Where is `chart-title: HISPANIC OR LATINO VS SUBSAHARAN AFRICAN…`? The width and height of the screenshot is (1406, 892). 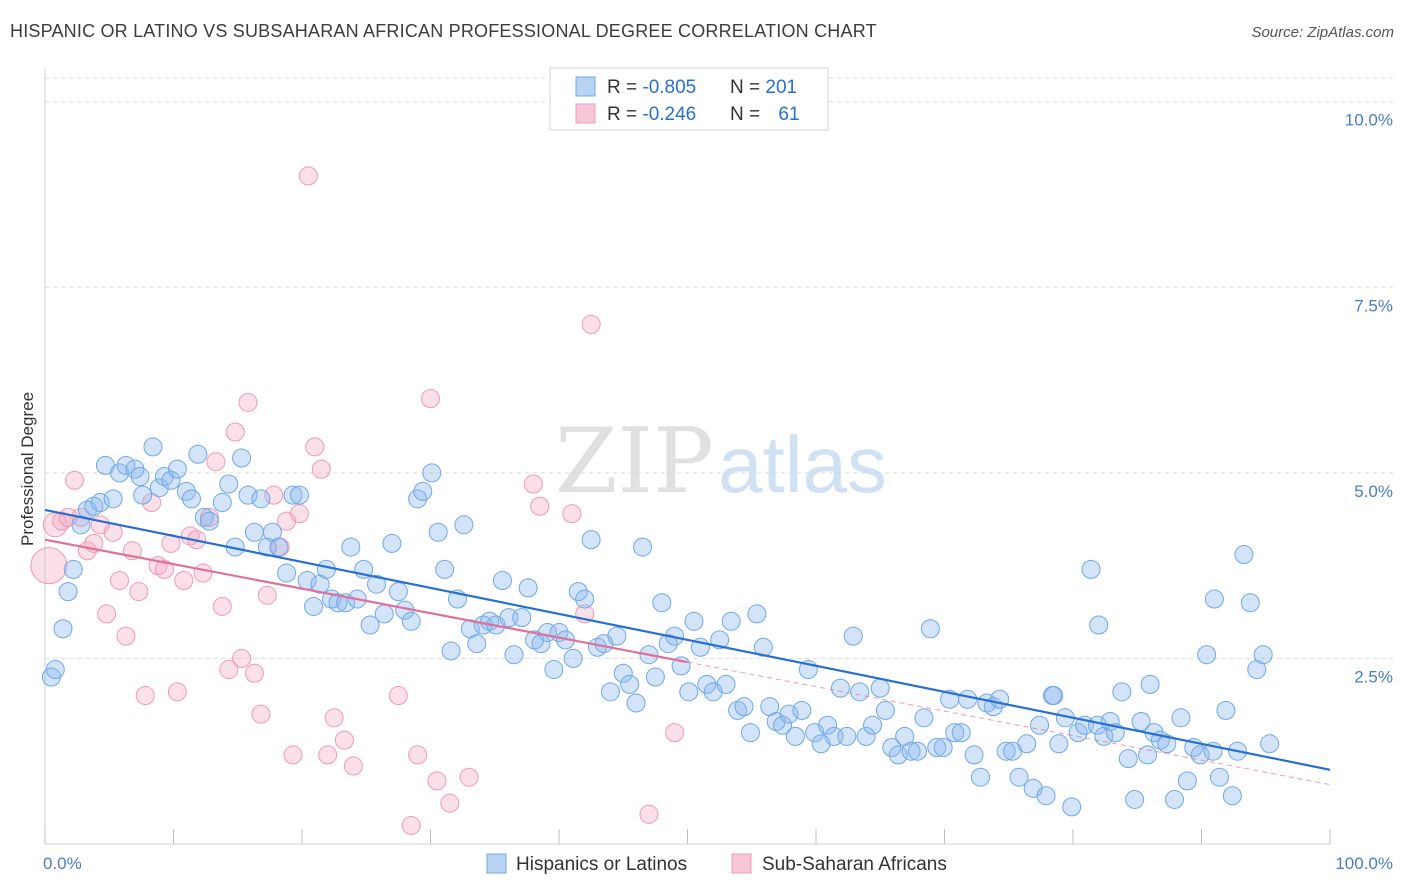
chart-title: HISPANIC OR LATINO VS SUBSAHARAN AFRICAN… is located at coordinates (443, 31).